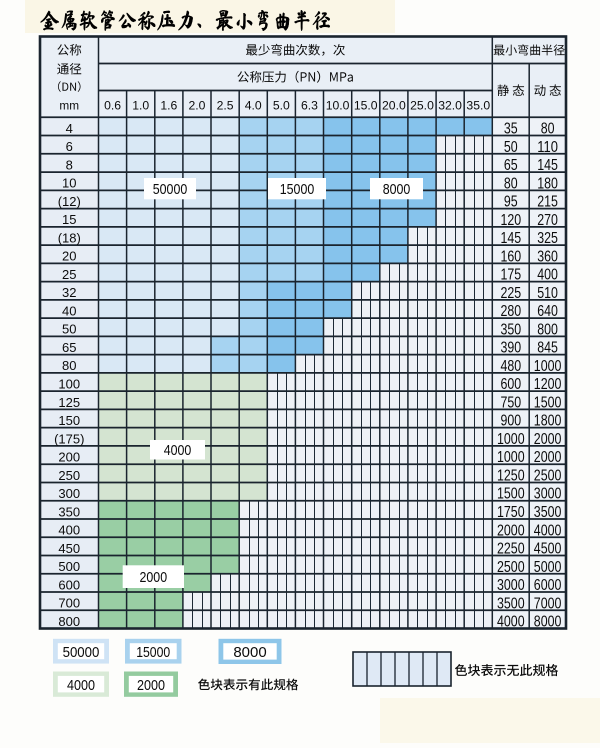 This screenshot has height=748, width=600. I want to click on svg-text: 750, so click(510, 403).